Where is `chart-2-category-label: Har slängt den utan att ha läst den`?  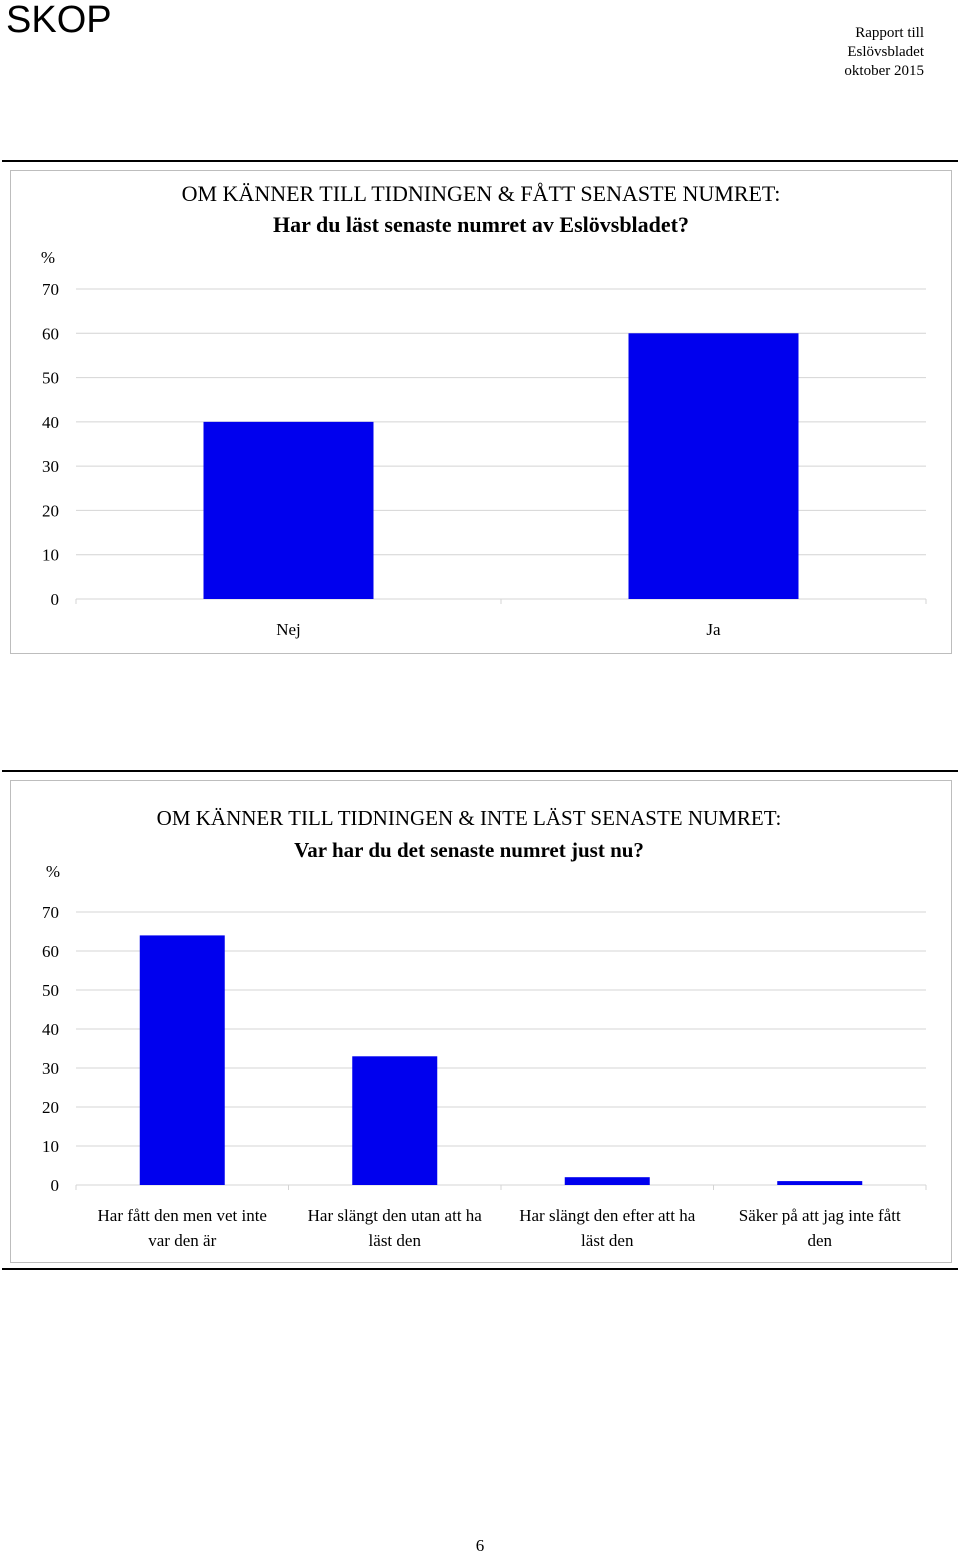
chart-2-category-label: Har slängt den utan att ha läst den is located at coordinates (395, 1228).